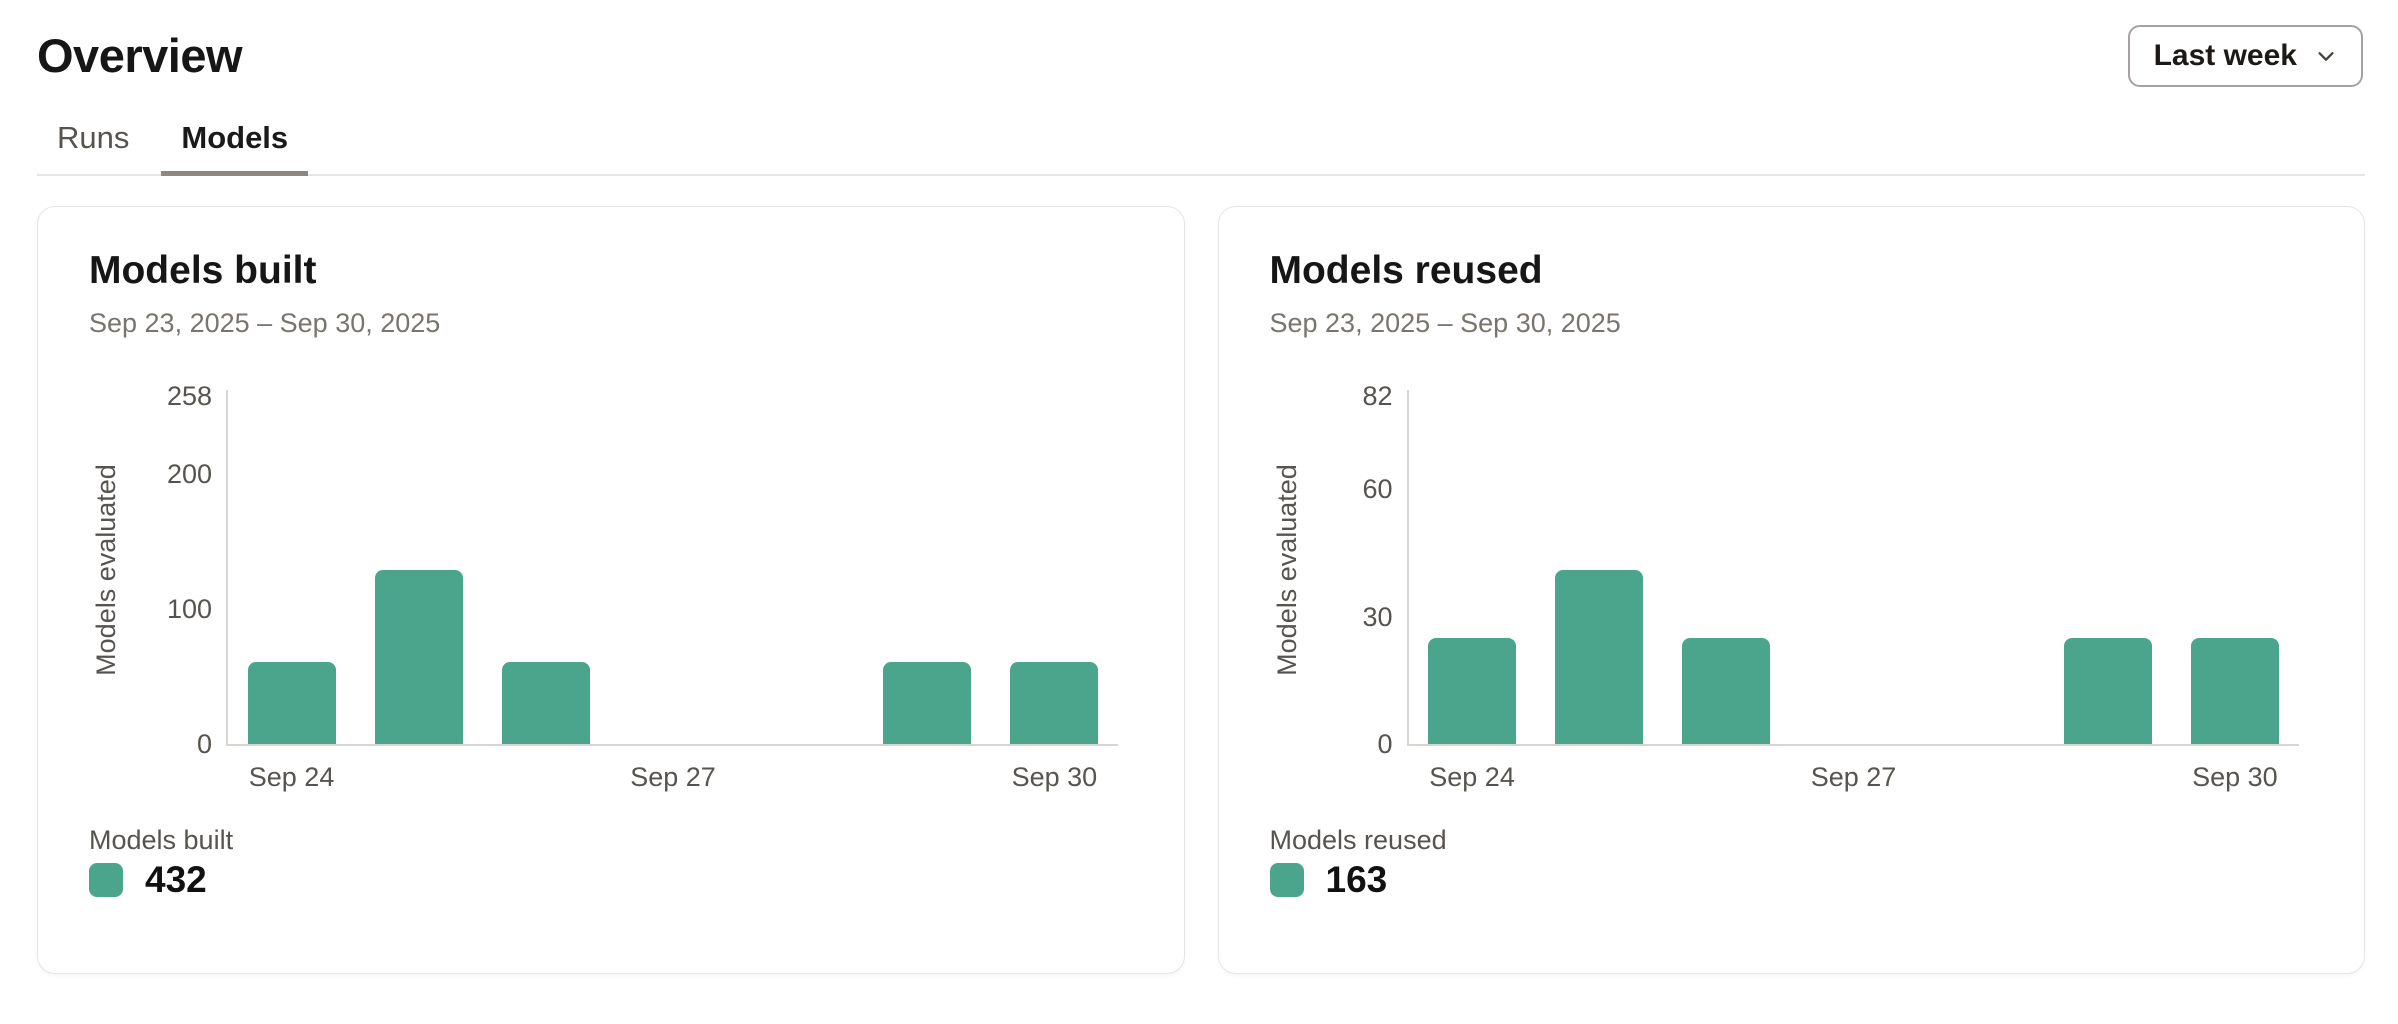  I want to click on y-axis-tick-label: 82, so click(1377, 396).